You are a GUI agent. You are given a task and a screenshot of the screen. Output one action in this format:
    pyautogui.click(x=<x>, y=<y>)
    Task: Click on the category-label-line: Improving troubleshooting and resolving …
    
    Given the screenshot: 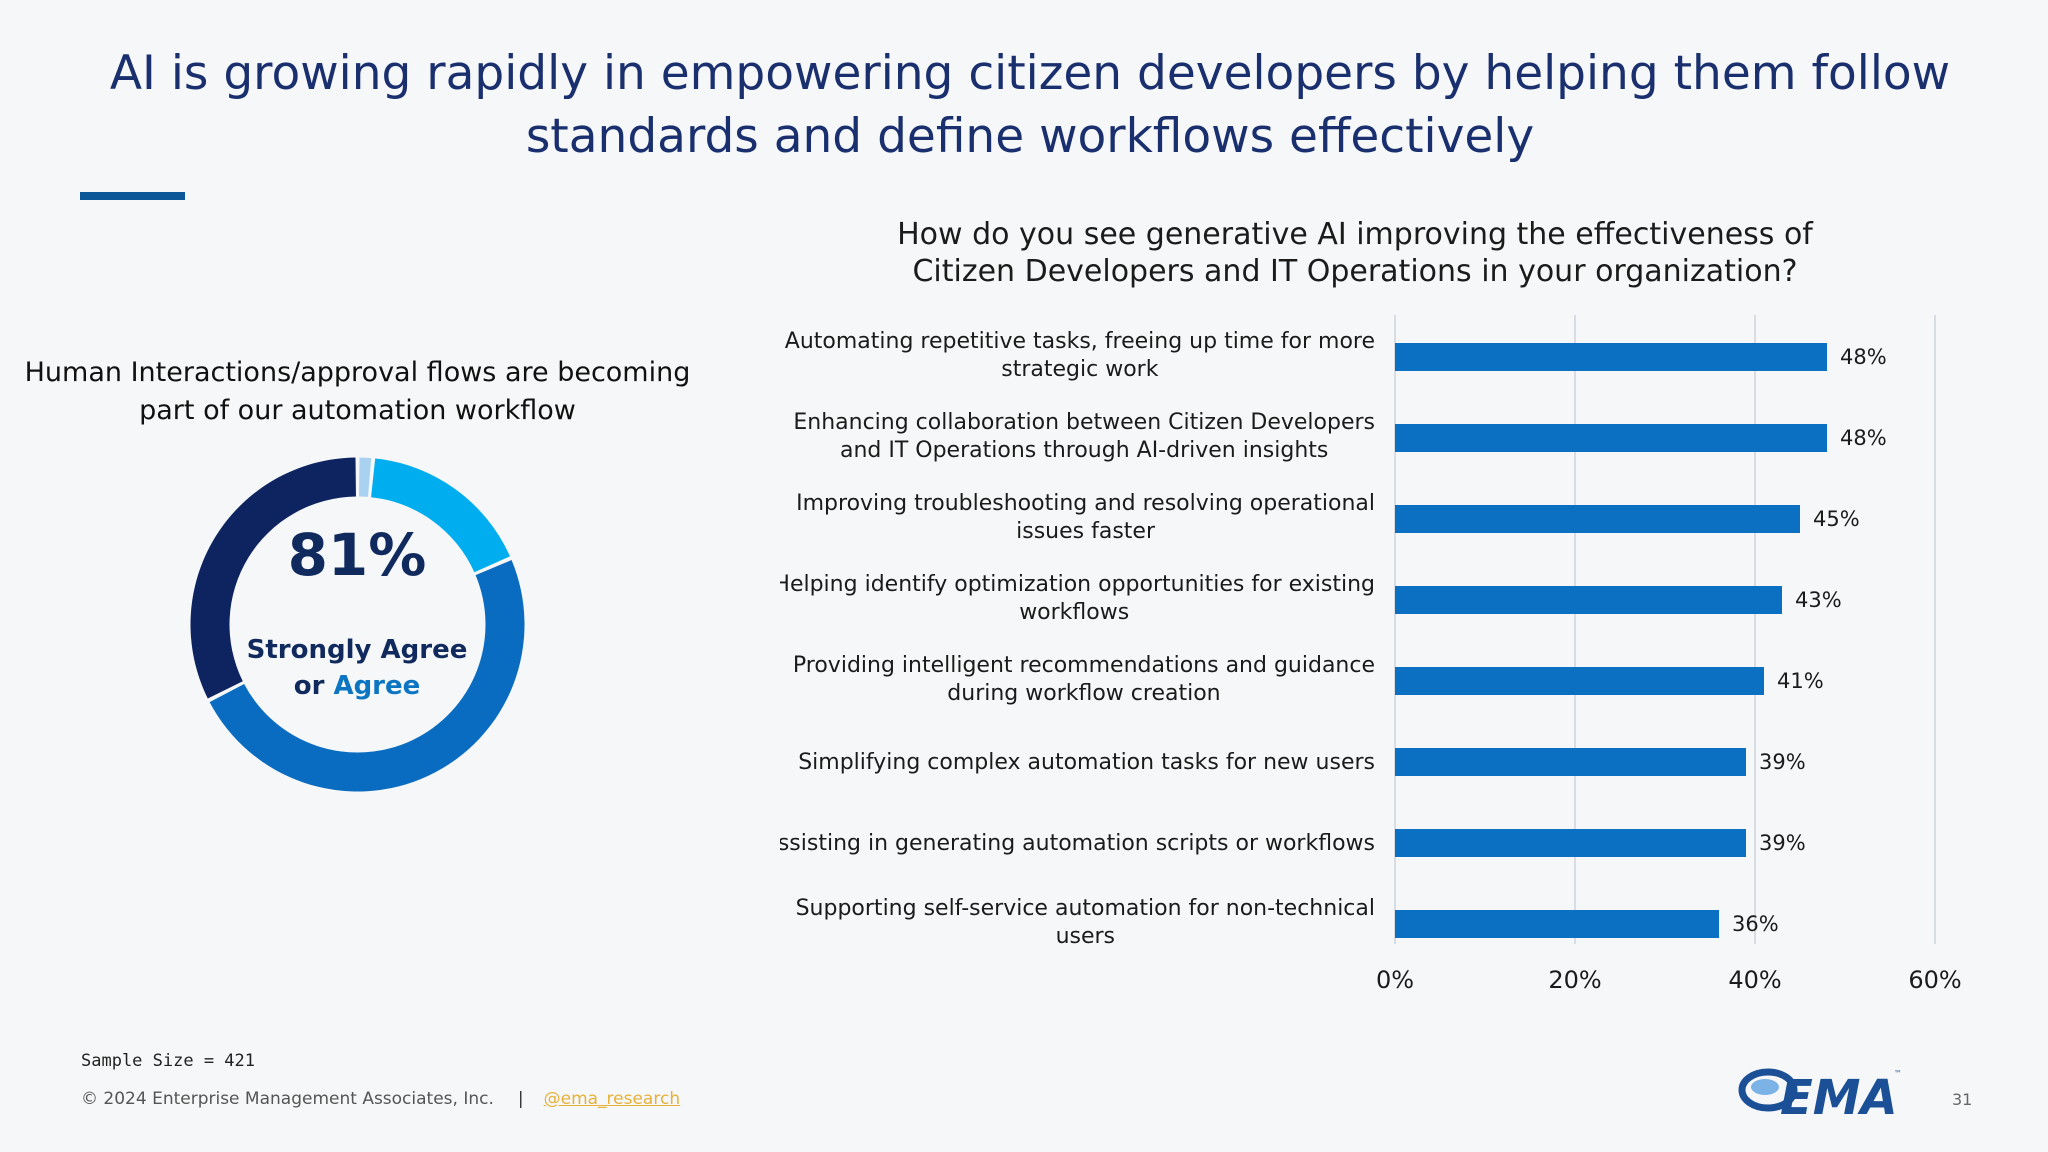 What is the action you would take?
    pyautogui.click(x=1085, y=503)
    